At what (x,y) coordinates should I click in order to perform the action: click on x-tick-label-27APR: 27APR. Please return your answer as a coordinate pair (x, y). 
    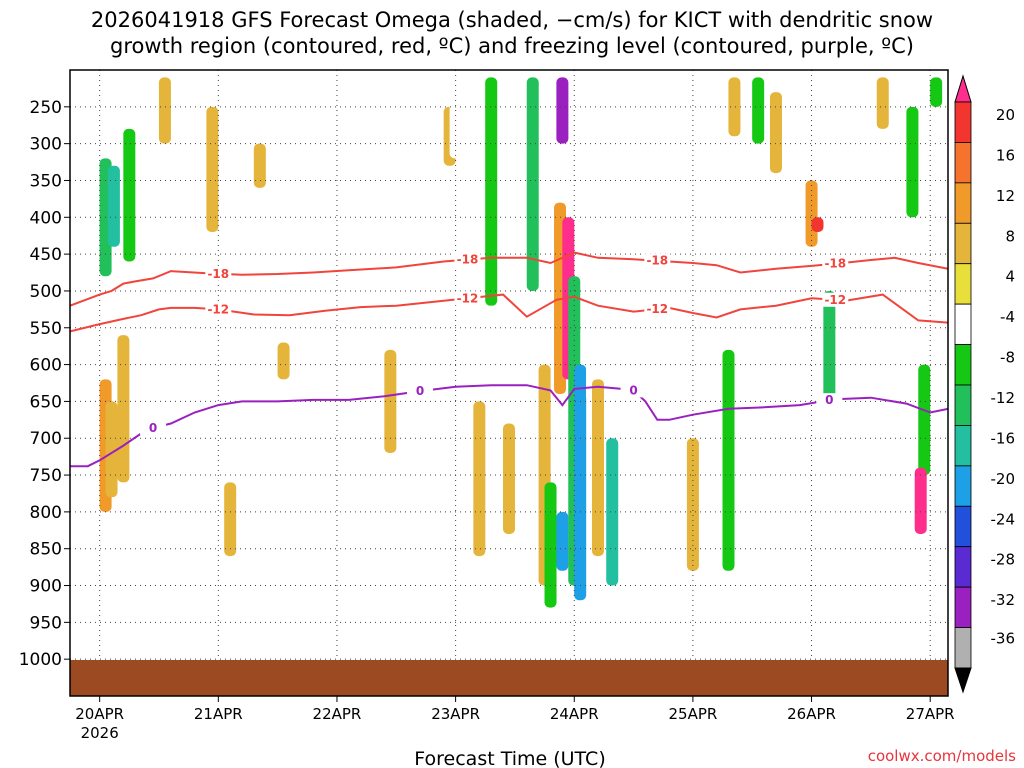
    Looking at the image, I should click on (930, 714).